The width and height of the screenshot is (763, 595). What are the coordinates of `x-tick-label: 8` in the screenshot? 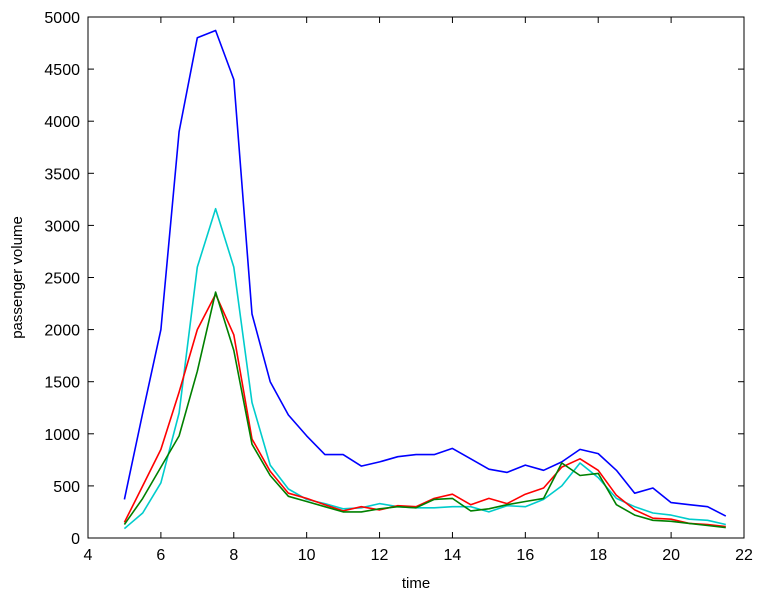 It's located at (233, 555).